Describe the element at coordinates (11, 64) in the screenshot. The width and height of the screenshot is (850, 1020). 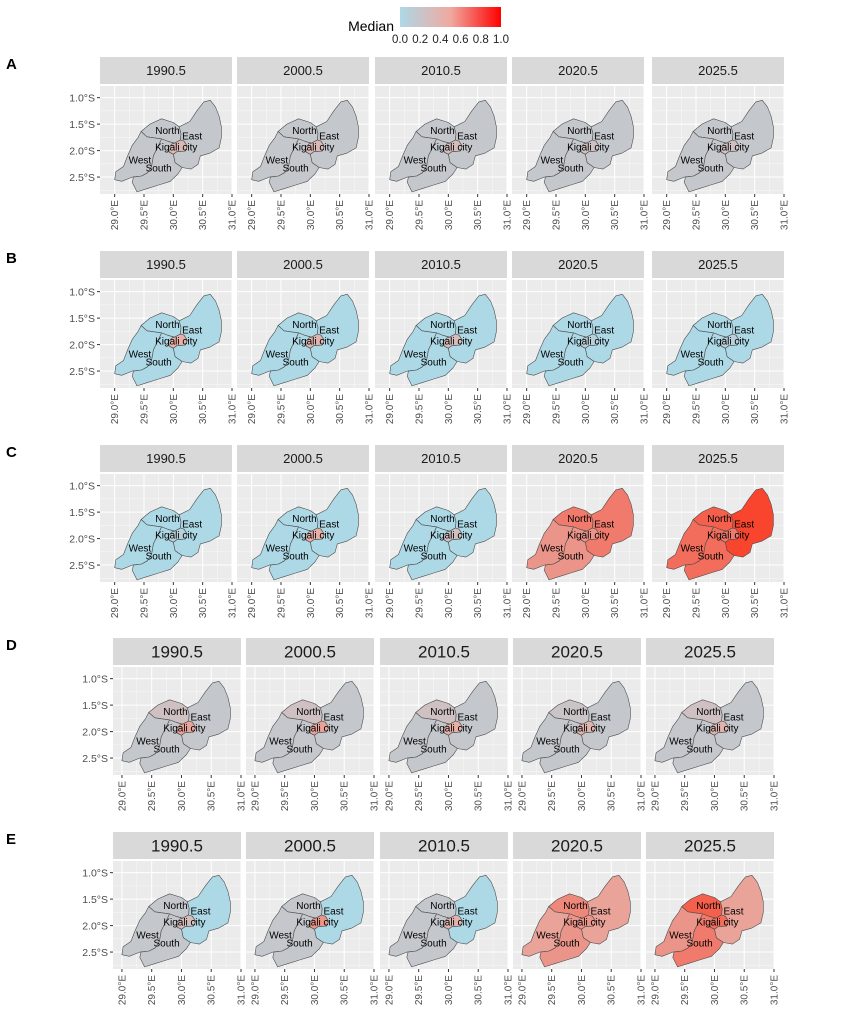
I see `row-label: A` at that location.